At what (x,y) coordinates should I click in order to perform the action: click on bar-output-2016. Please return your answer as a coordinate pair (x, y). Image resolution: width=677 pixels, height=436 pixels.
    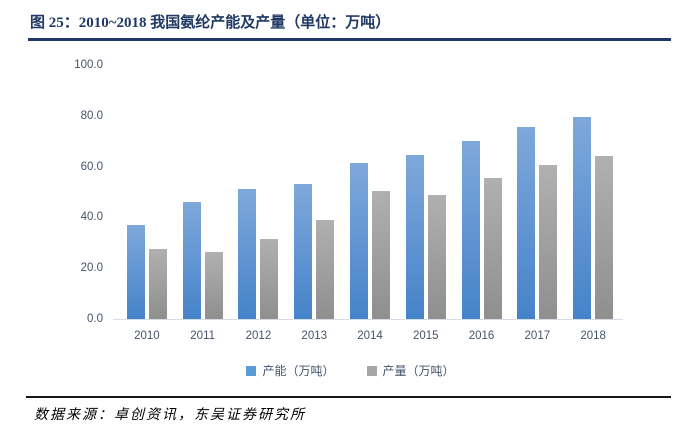
    Looking at the image, I should click on (492, 248).